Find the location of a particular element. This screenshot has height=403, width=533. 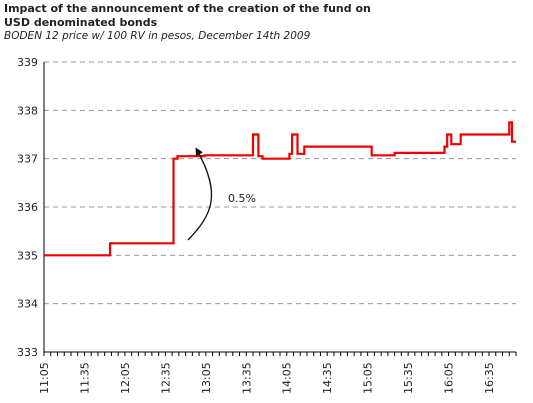

y-tick-label-333: 333 is located at coordinates (27, 352).